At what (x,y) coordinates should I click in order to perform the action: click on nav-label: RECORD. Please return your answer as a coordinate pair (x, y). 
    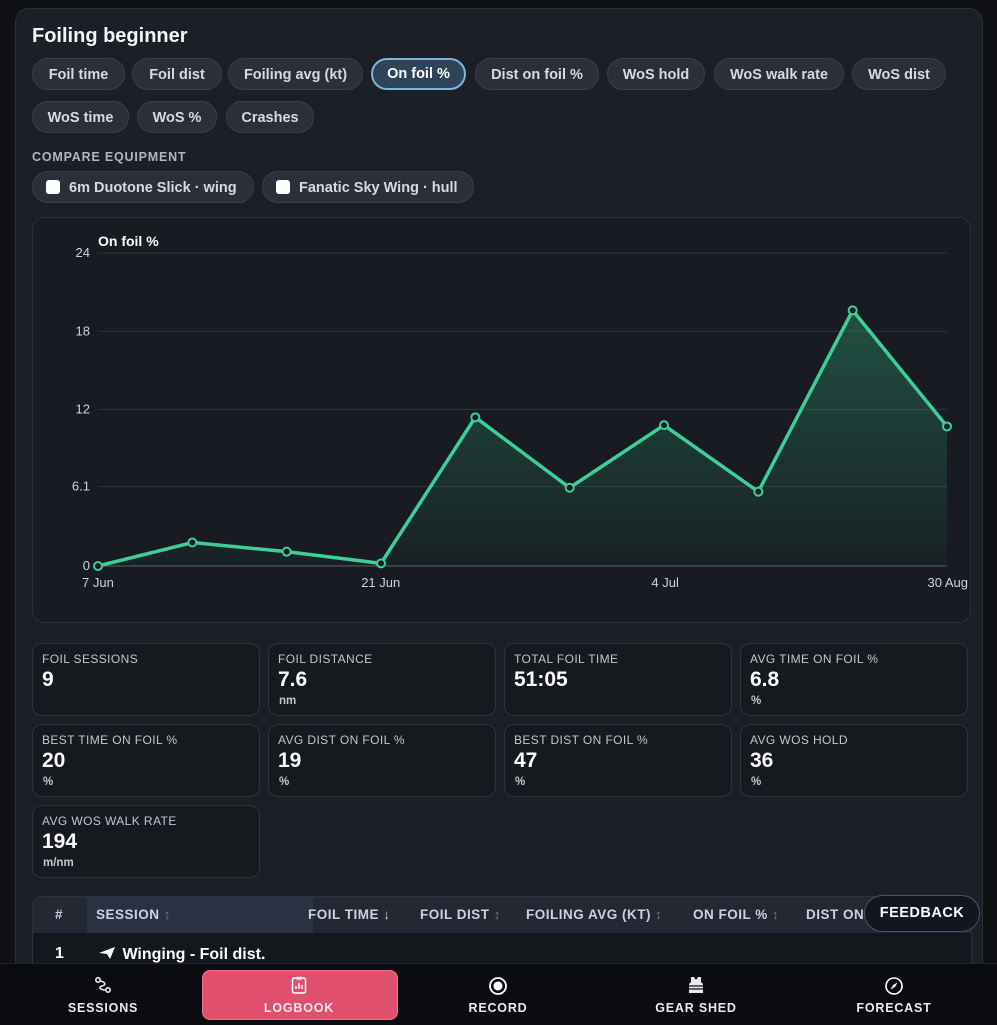
    Looking at the image, I should click on (498, 1008).